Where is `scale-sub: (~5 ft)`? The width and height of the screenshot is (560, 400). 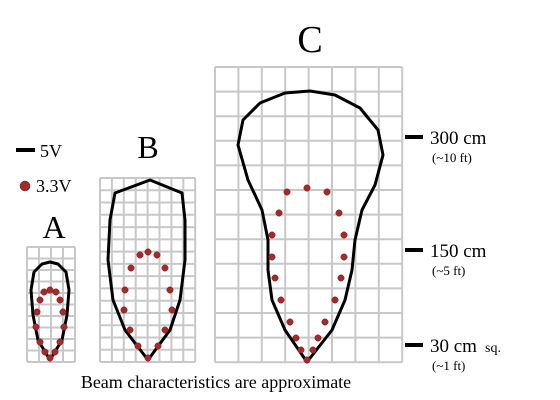 scale-sub: (~5 ft) is located at coordinates (448, 270).